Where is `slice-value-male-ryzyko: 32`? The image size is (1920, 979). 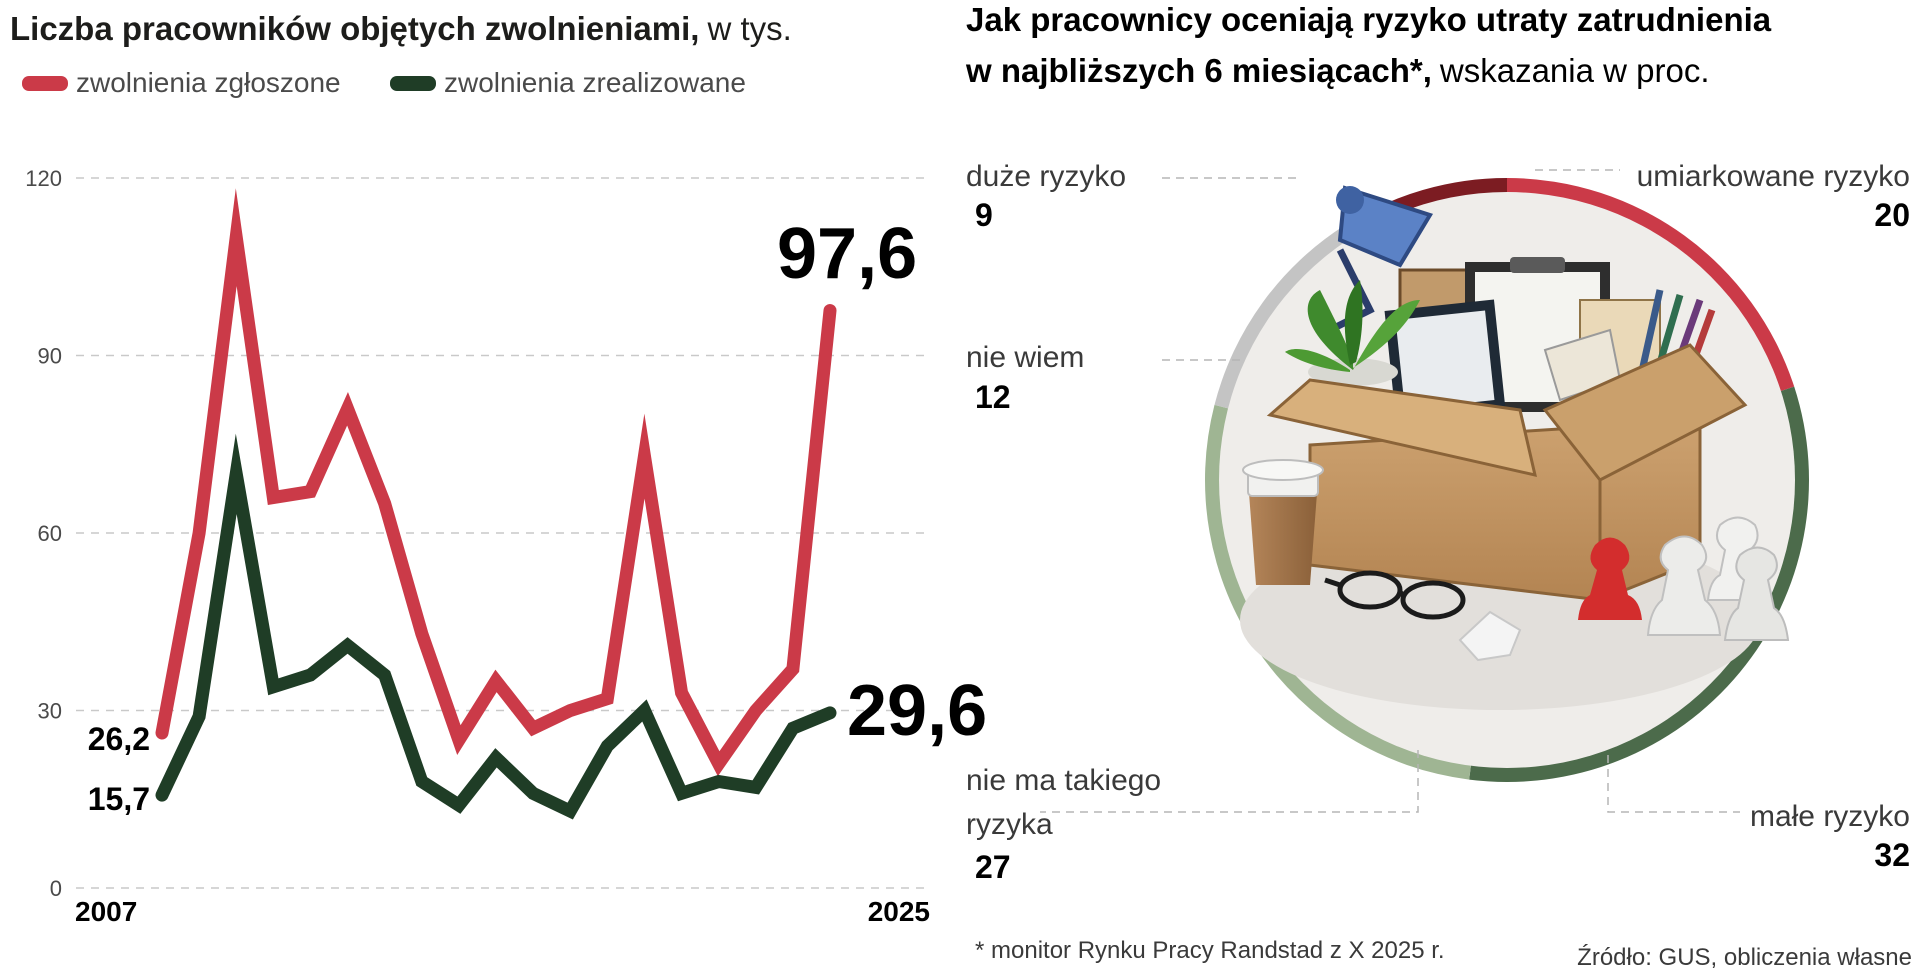 slice-value-male-ryzyko: 32 is located at coordinates (1892, 855).